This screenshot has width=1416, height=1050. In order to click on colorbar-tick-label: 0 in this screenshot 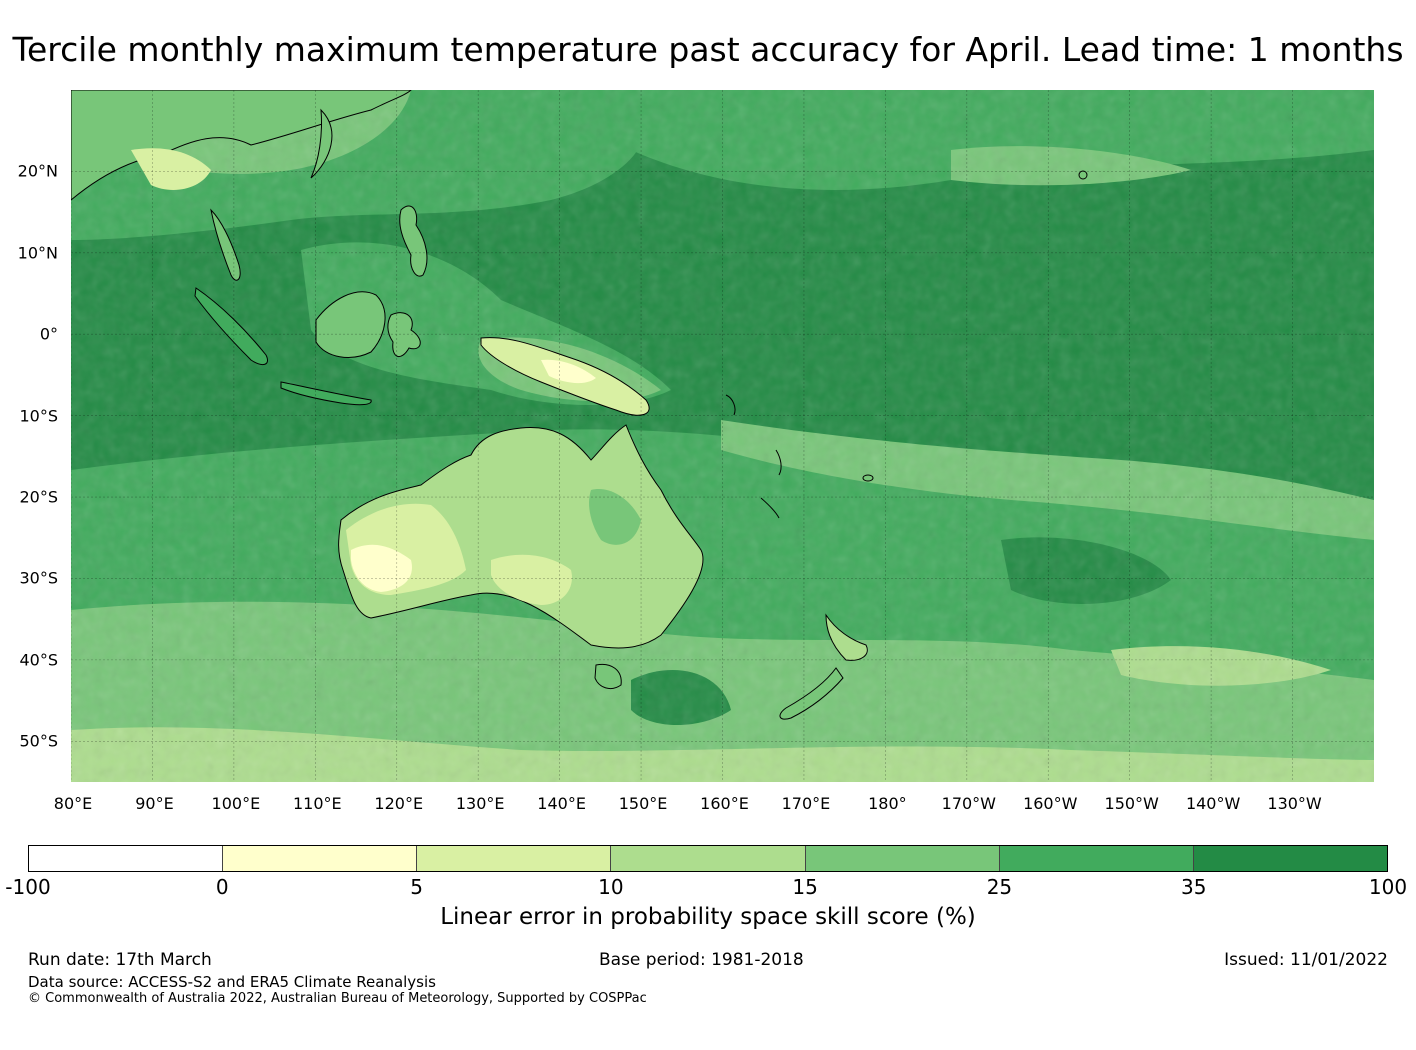, I will do `click(222, 887)`.